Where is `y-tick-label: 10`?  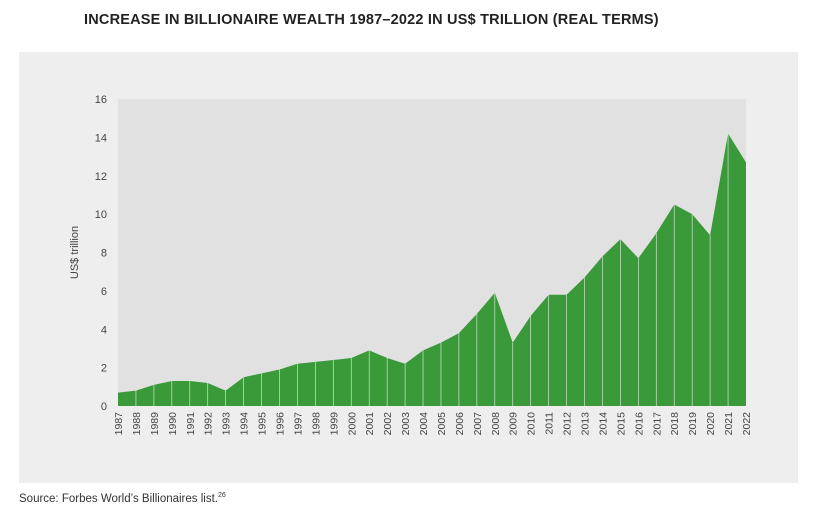 y-tick-label: 10 is located at coordinates (101, 215).